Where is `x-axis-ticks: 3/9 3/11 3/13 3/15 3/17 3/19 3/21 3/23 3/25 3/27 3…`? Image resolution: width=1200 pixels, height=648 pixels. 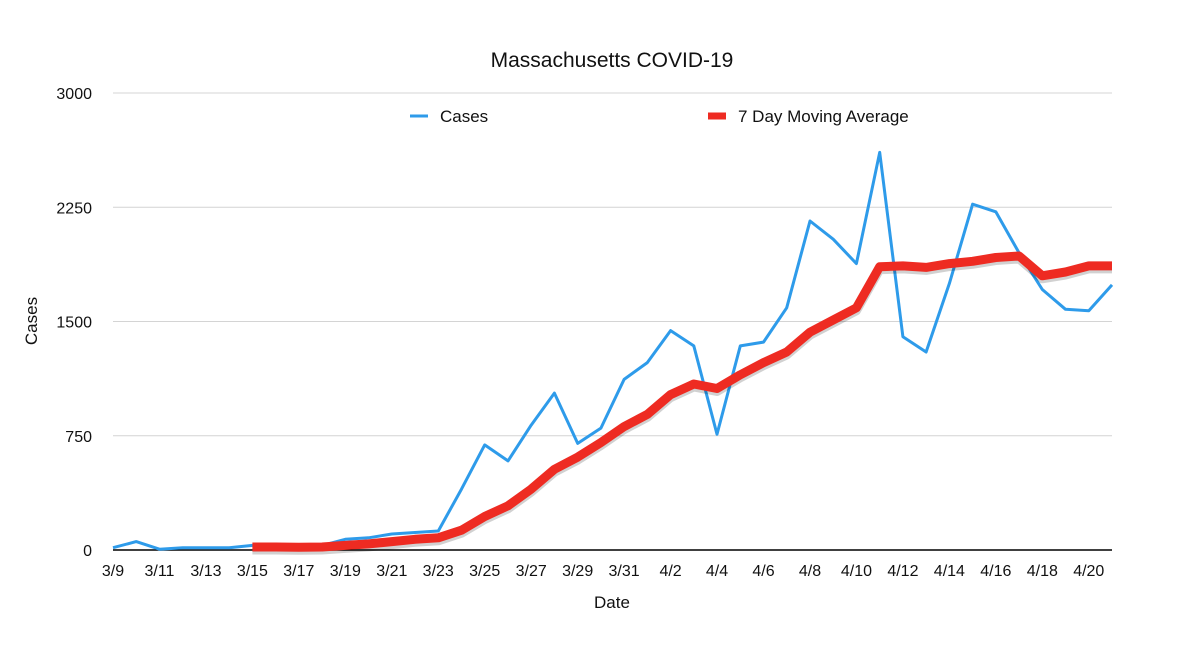
x-axis-ticks: 3/9 3/11 3/13 3/15 3/17 3/19 3/21 3/23 3/25 3/27 3… is located at coordinates (603, 571).